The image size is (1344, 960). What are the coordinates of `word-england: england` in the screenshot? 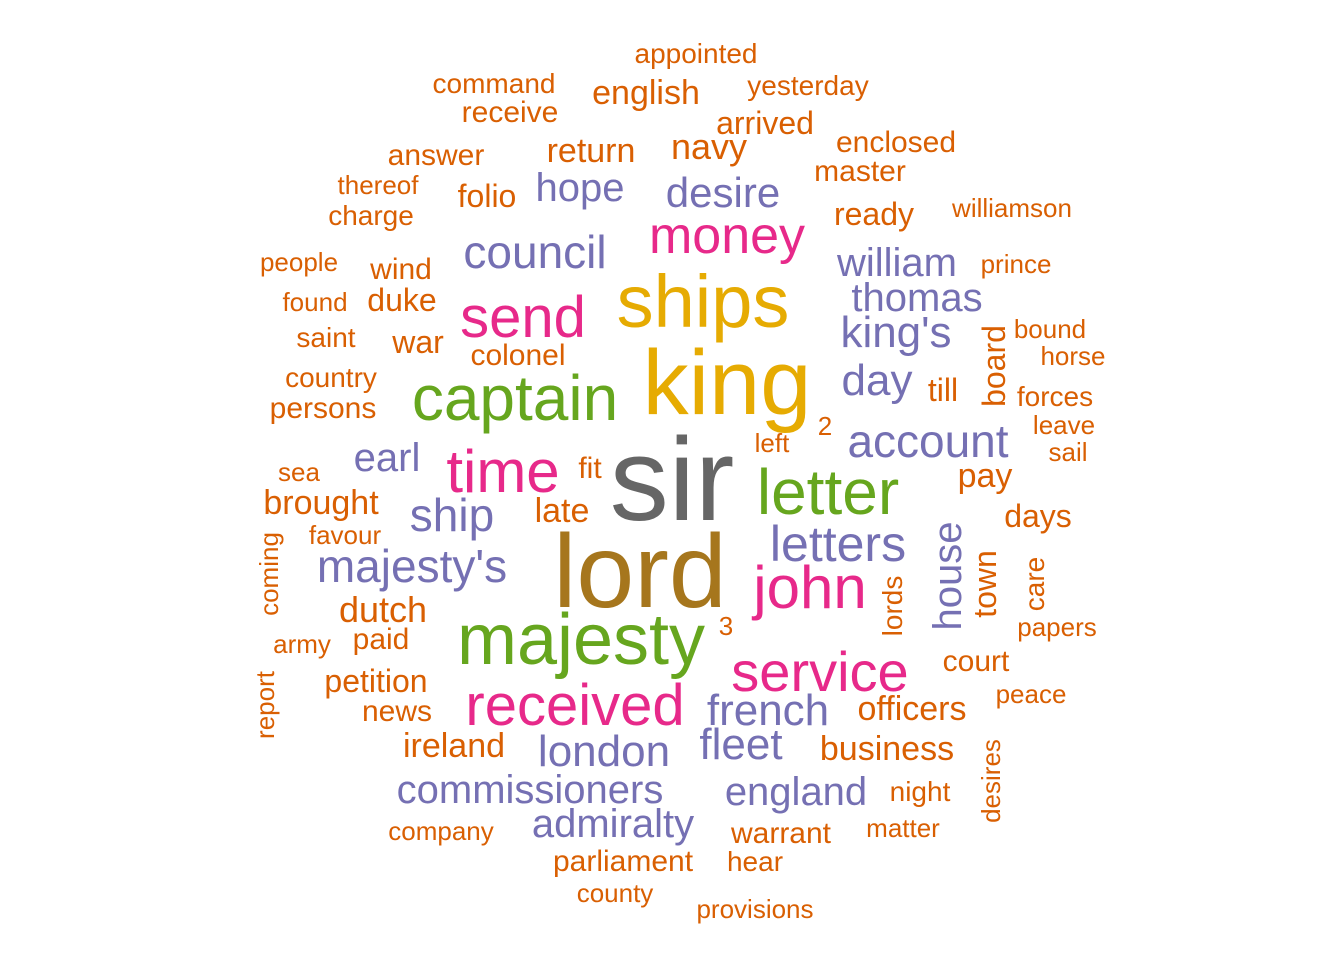 It's located at (796, 792).